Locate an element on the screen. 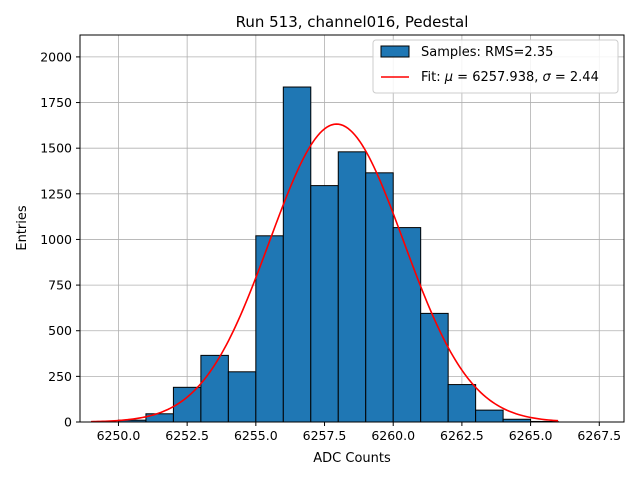  y-tick-label: 750 is located at coordinates (60, 285).